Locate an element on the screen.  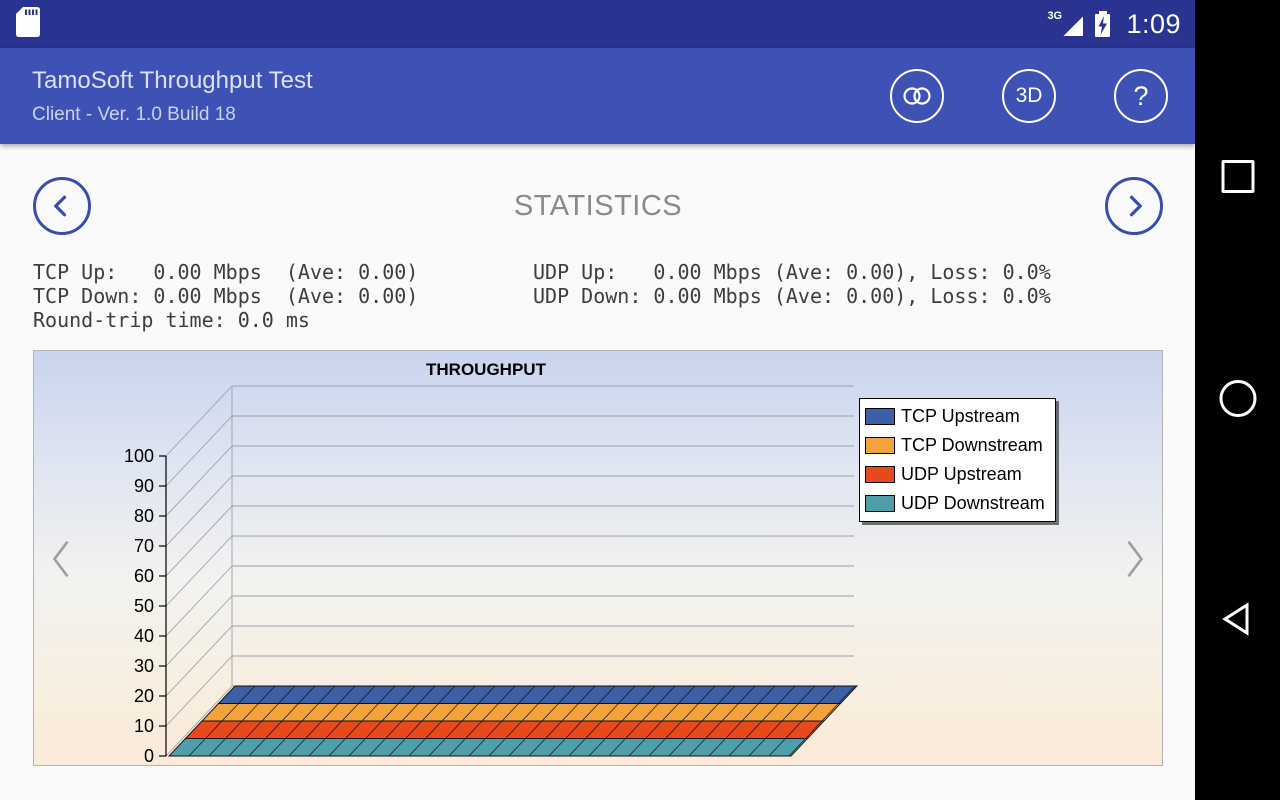
tcp-down-line: TCP Down: 0.00 Mbps (Ave: 0.00) is located at coordinates (226, 296).